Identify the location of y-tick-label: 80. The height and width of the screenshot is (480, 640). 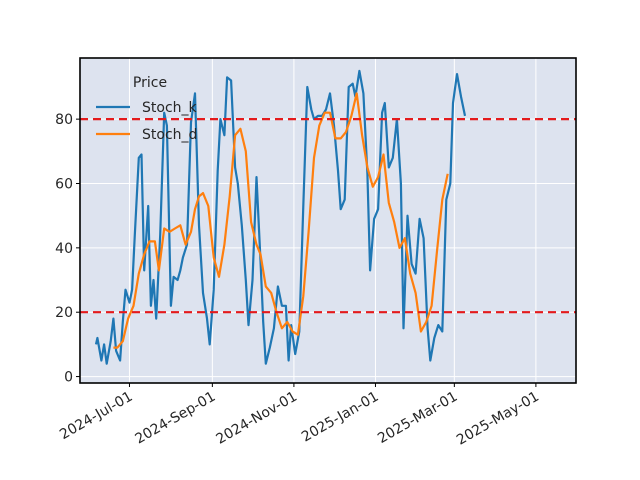
(64, 120).